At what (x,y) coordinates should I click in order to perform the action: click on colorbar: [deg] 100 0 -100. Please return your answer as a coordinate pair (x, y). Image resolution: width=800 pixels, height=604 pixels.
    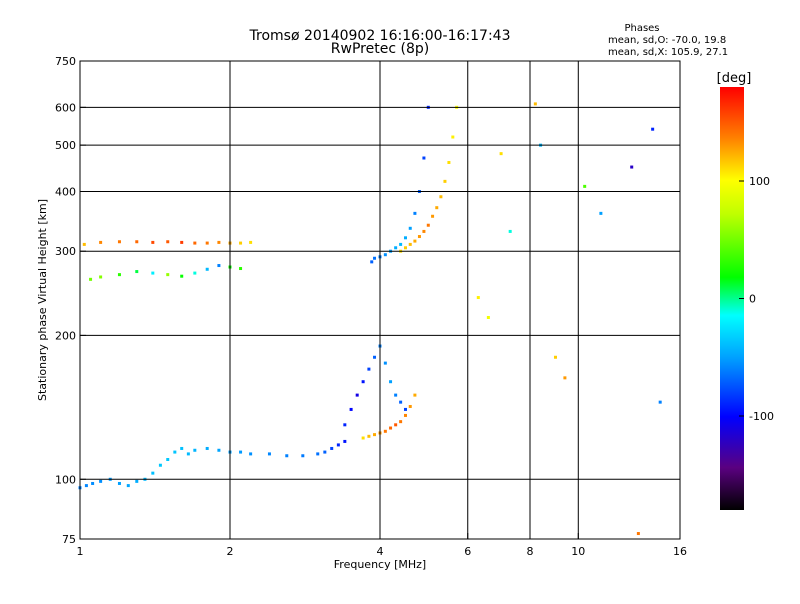
    Looking at the image, I should click on (745, 290).